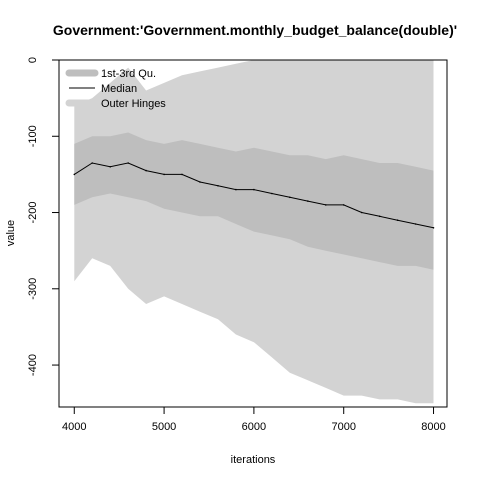 Image resolution: width=480 pixels, height=480 pixels. Describe the element at coordinates (164, 427) in the screenshot. I see `x-tick-label: 5000` at that location.